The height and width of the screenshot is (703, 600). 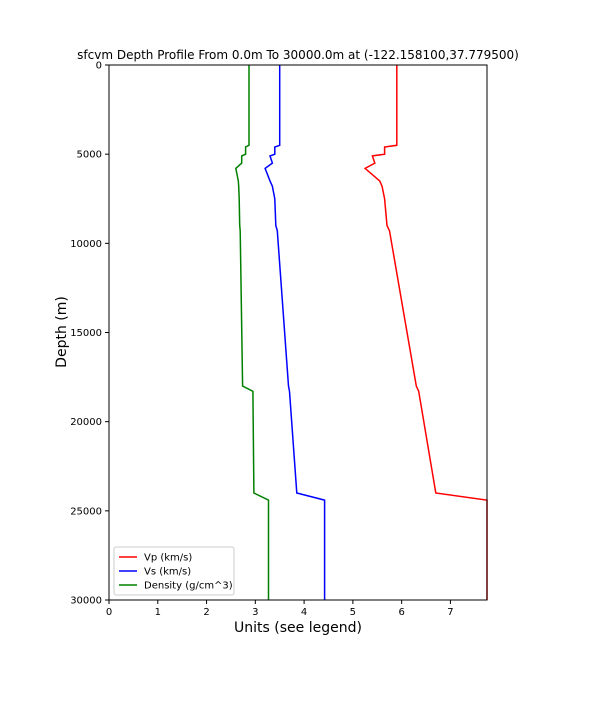 I want to click on x-tick-label: 3, so click(x=255, y=612).